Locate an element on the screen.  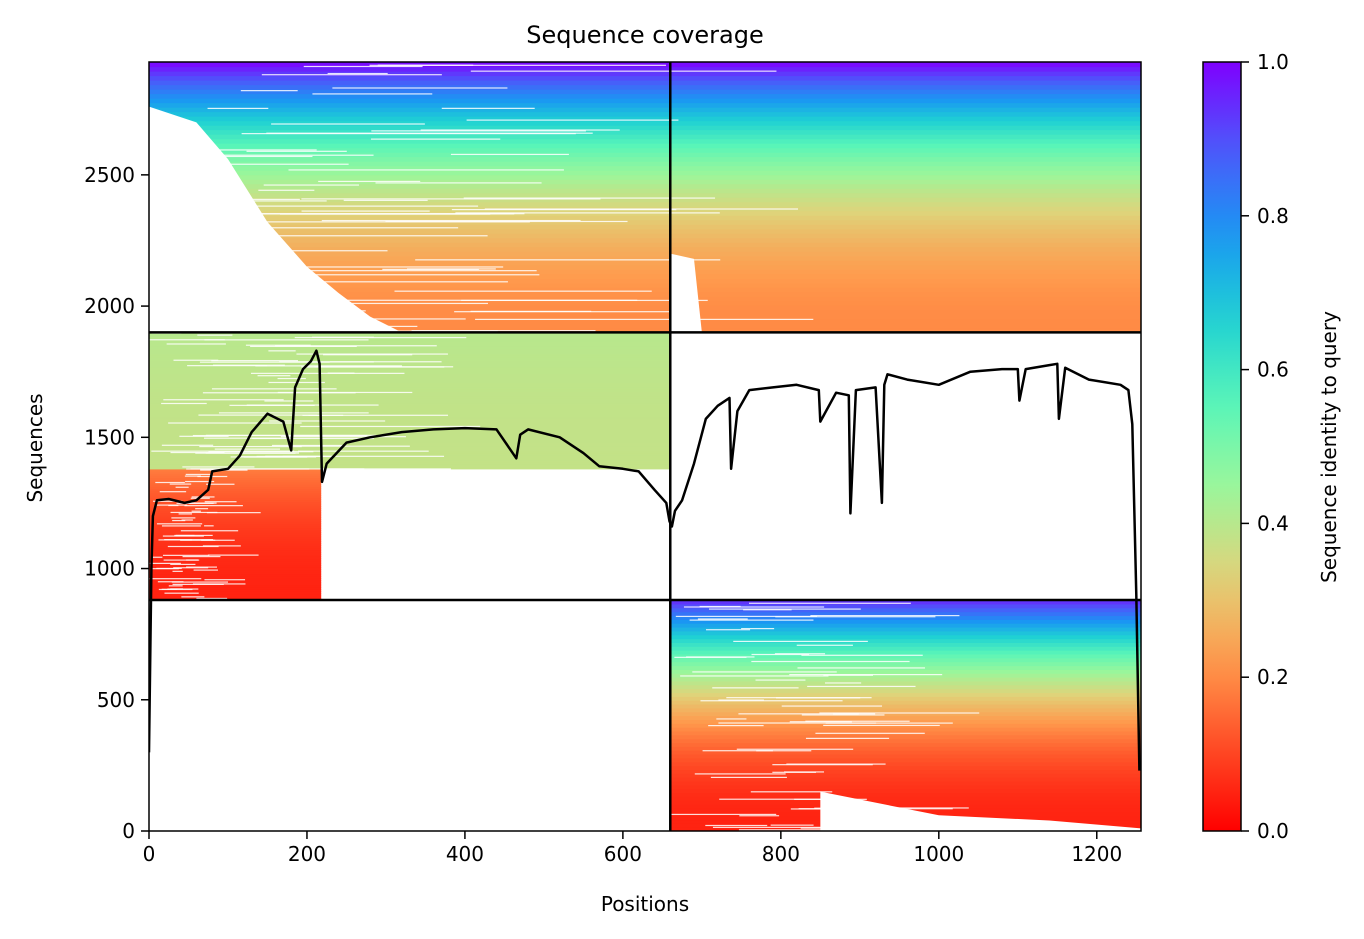
y-tick-label: 1000 is located at coordinates (109, 569).